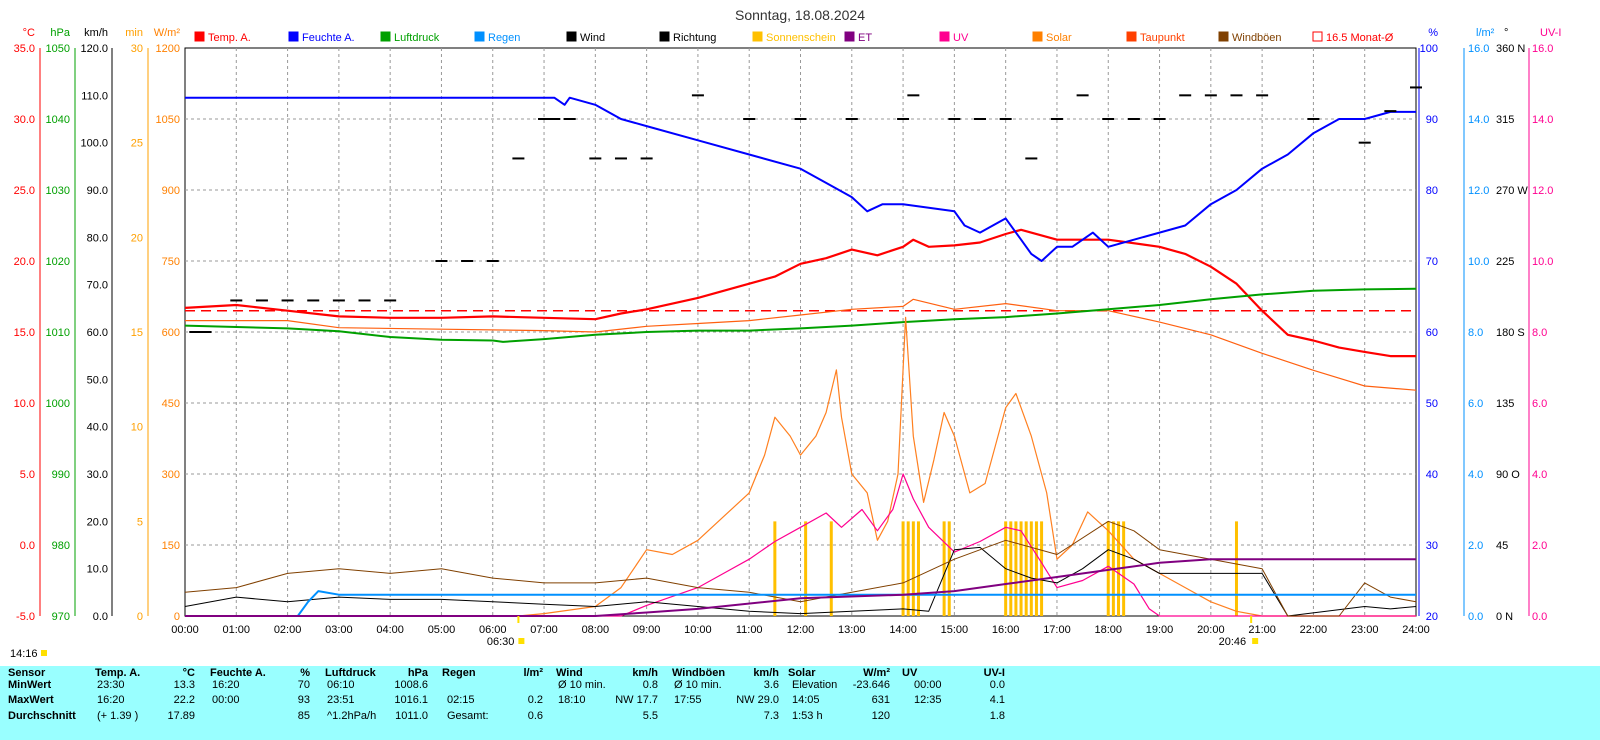 Image resolution: width=1600 pixels, height=740 pixels. Describe the element at coordinates (24, 654) in the screenshot. I see `current-time-label: 14:16` at that location.